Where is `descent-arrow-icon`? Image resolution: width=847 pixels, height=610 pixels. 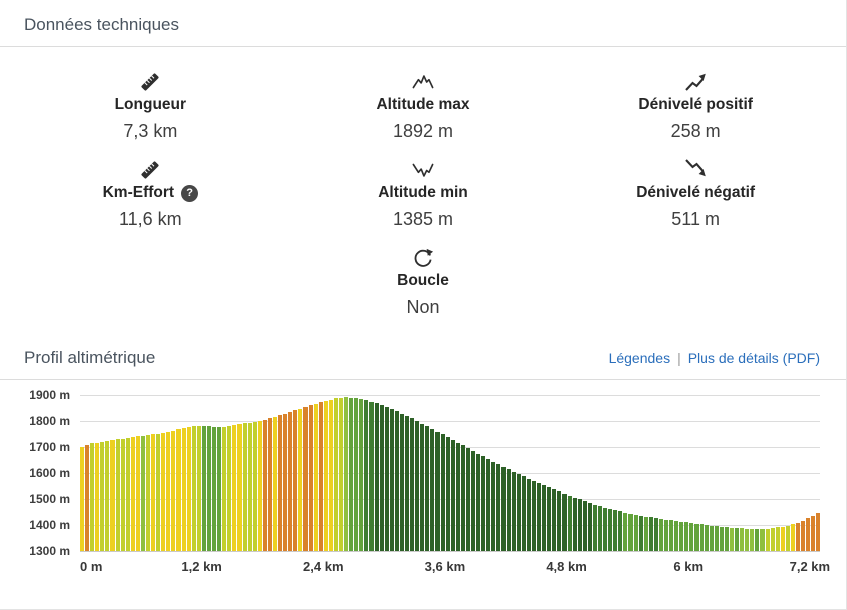 descent-arrow-icon is located at coordinates (696, 168).